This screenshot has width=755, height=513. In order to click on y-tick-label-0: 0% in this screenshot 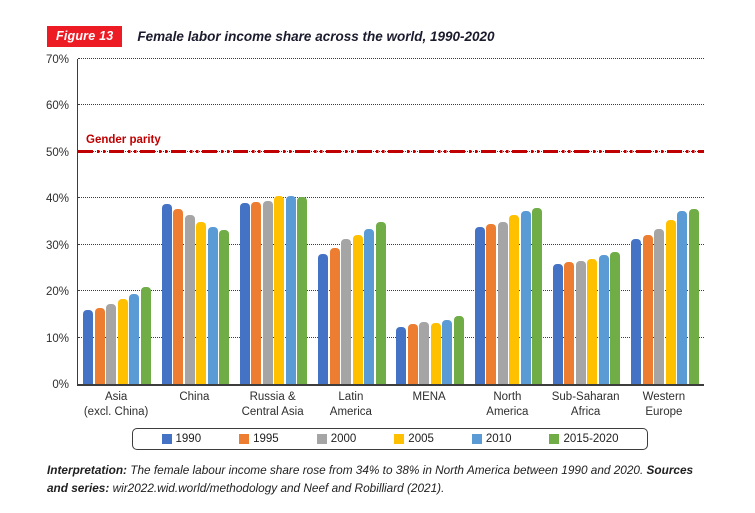, I will do `click(60, 385)`.